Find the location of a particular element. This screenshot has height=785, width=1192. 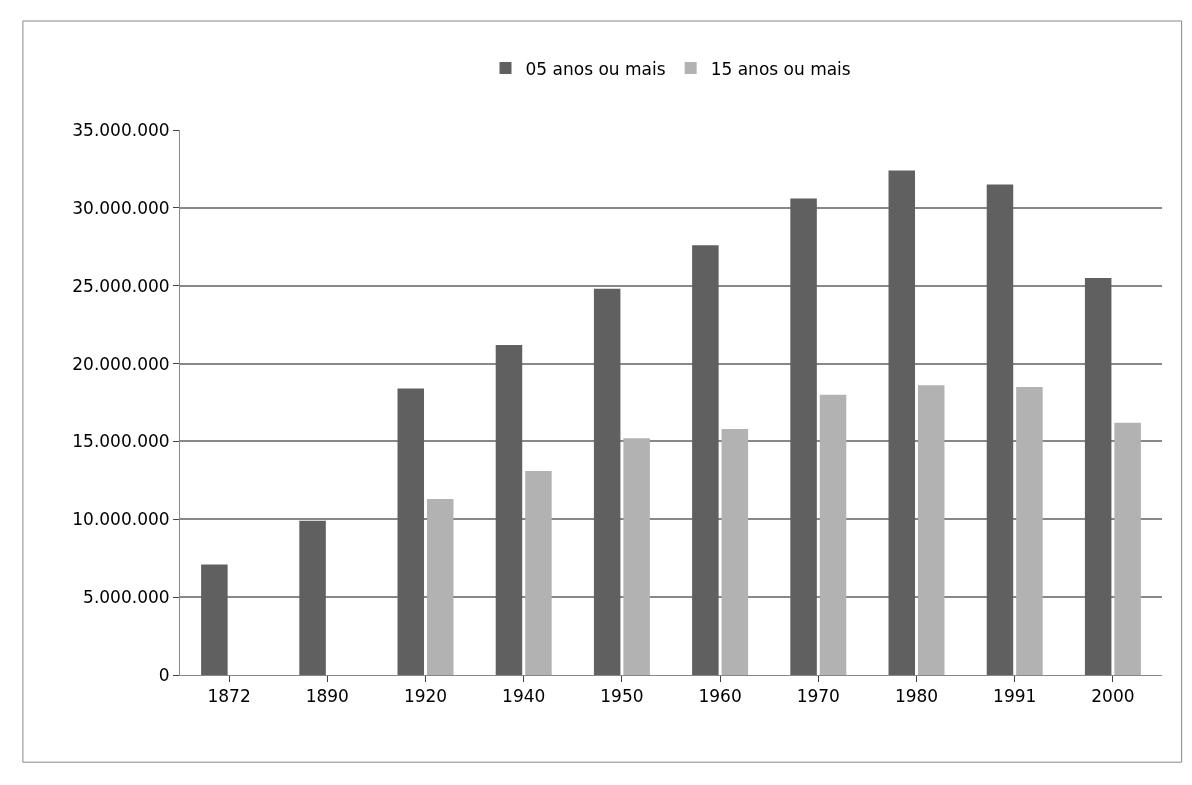

legend-label: 15 anos ou mais is located at coordinates (780, 68).